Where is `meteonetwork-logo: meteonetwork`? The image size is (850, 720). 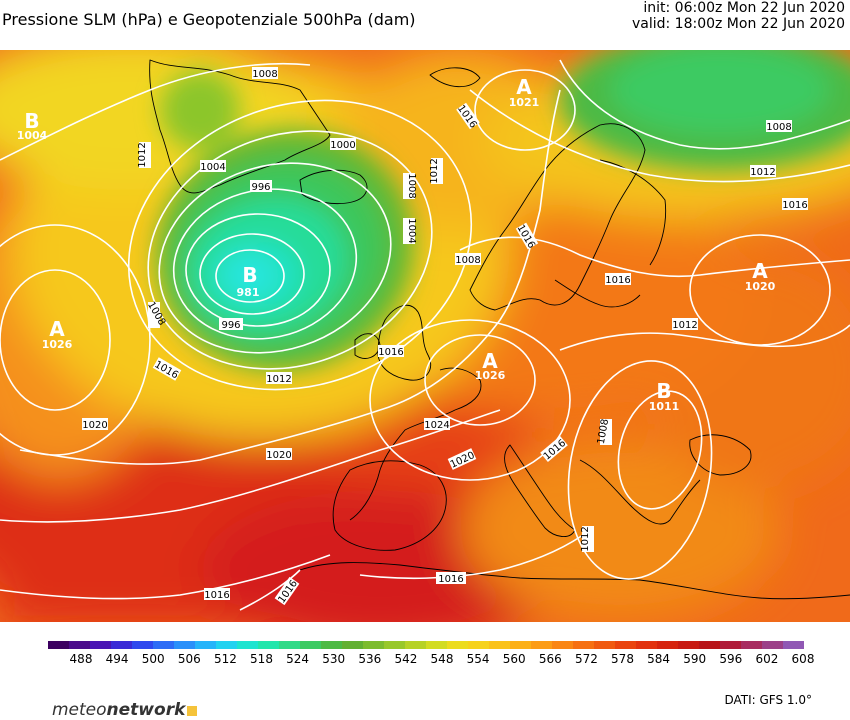
meteonetwork-logo: meteonetwork is located at coordinates (125, 710).